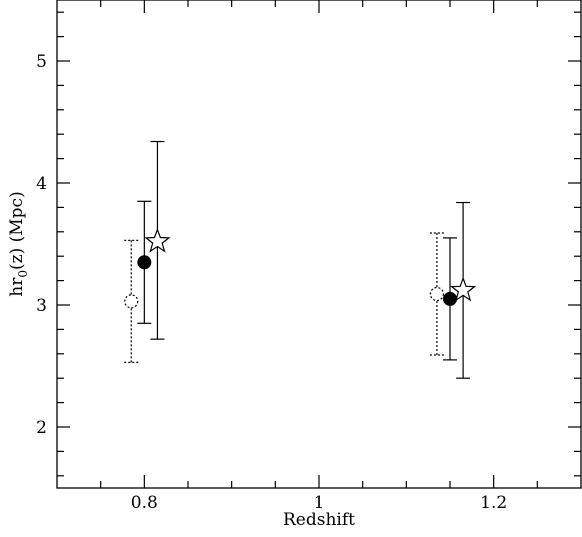  What do you see at coordinates (144, 503) in the screenshot?
I see `x-tick-label: 0.8` at bounding box center [144, 503].